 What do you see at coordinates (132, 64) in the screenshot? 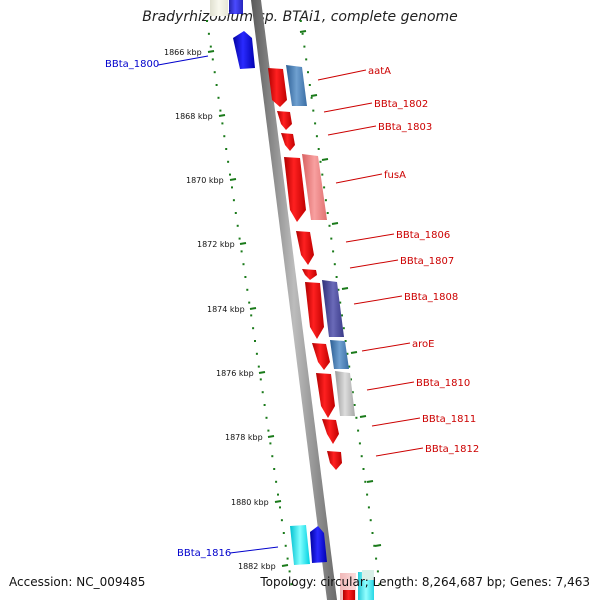
I see `label-bbta-1800: BBta_1800` at bounding box center [132, 64].